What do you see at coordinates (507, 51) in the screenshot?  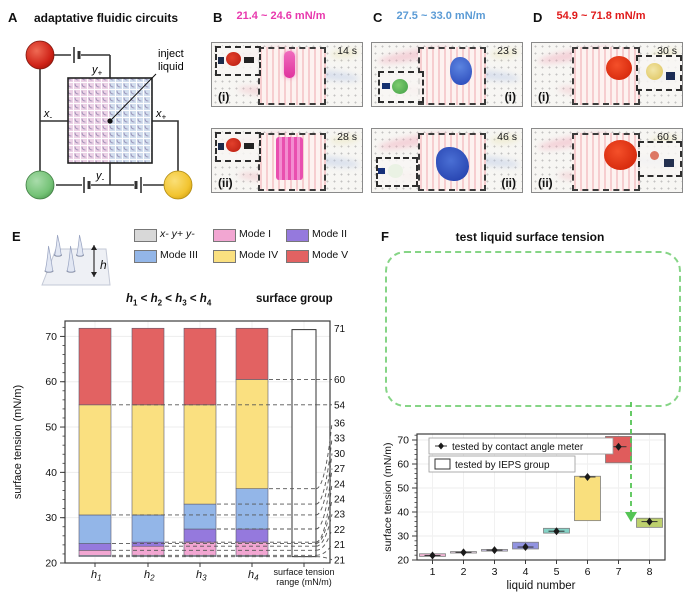 I see `timestamp: 23 s` at bounding box center [507, 51].